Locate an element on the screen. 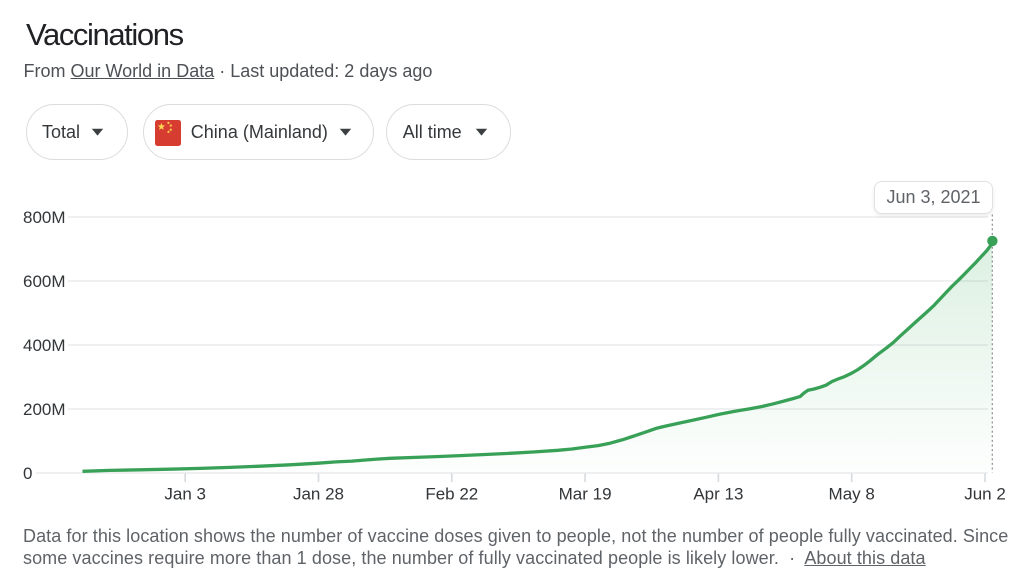  svg-text: Jun 2 is located at coordinates (985, 494).